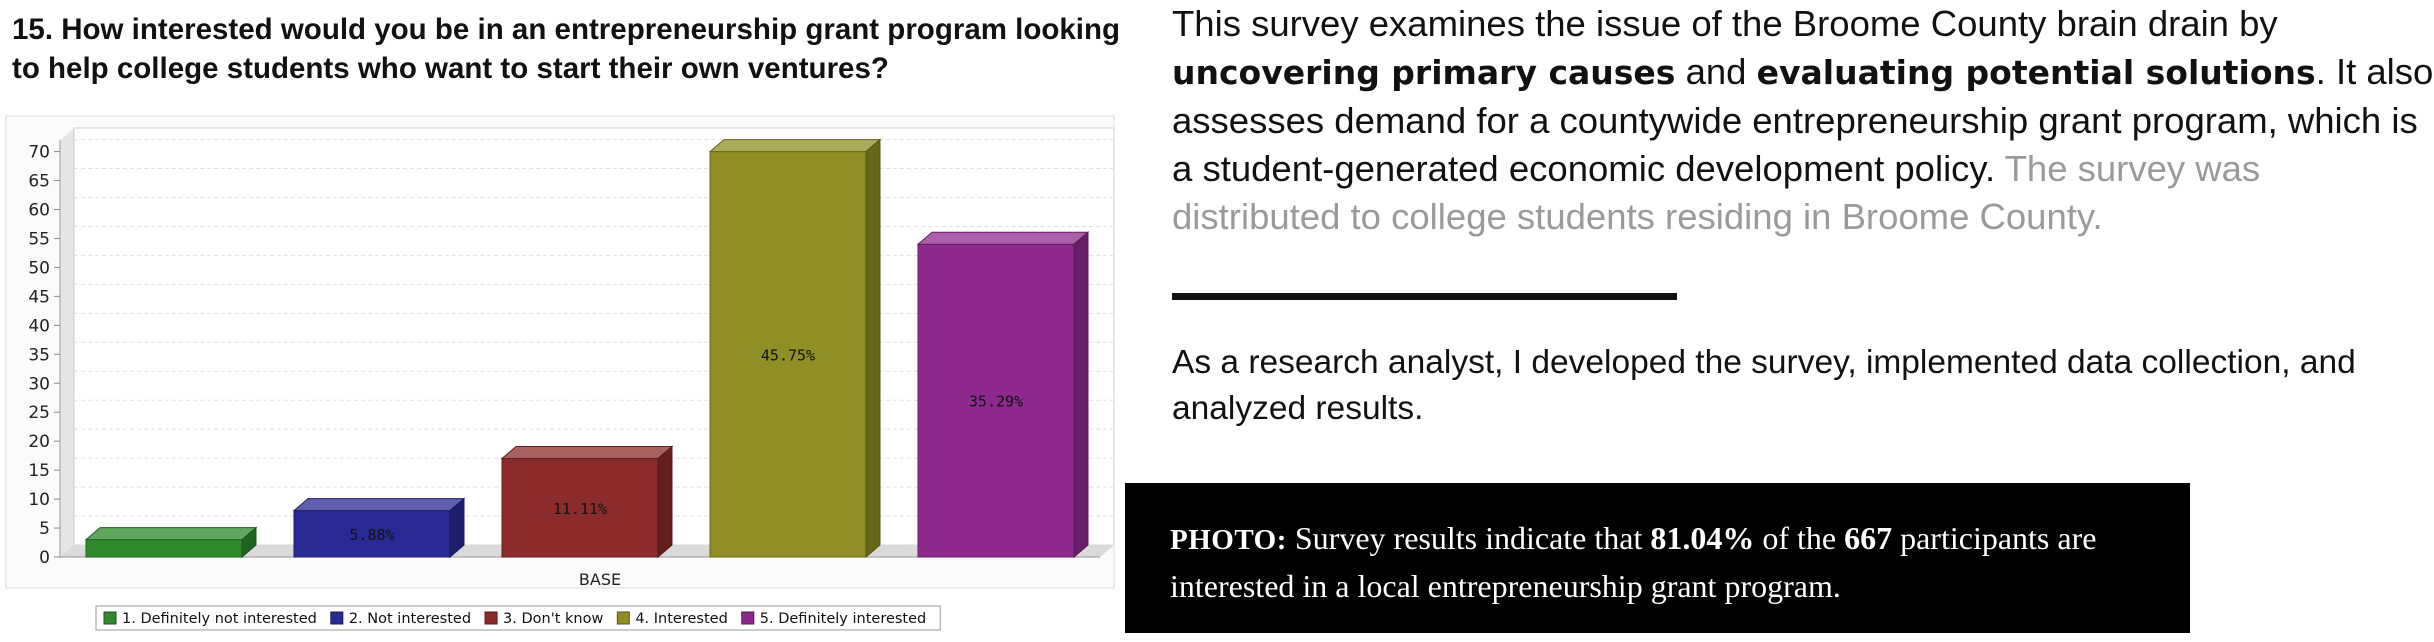  I want to click on legend-item-4: 4. Interested, so click(672, 619).